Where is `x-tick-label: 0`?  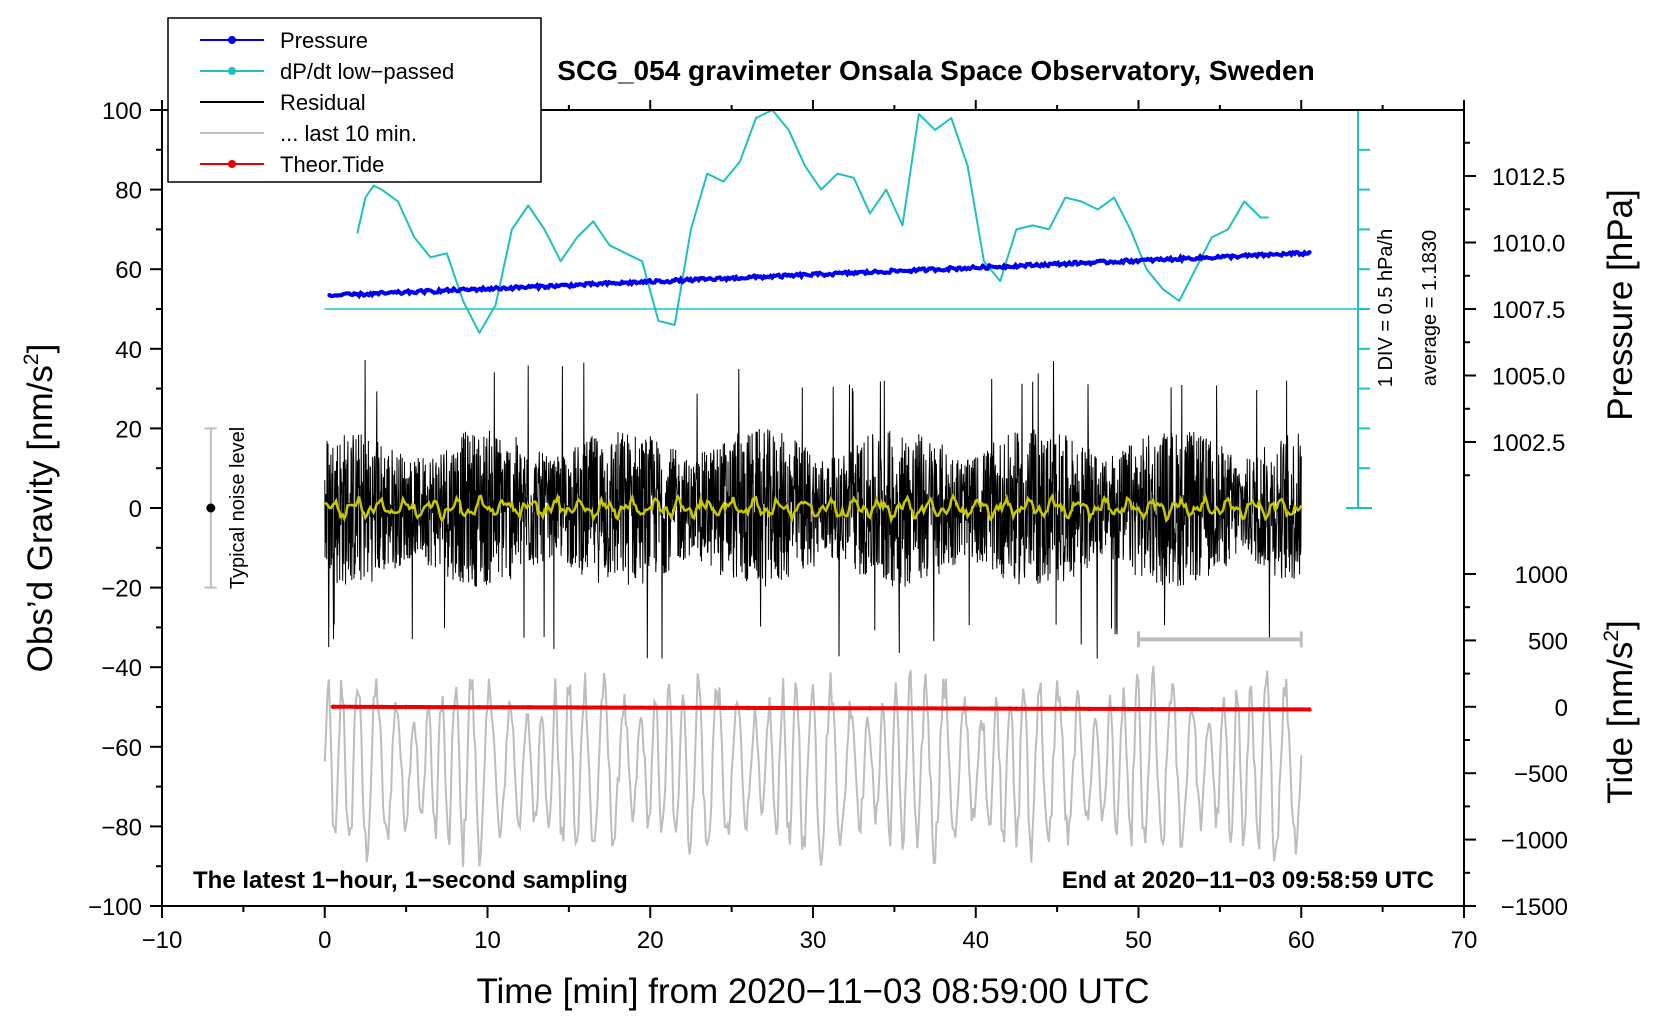 x-tick-label: 0 is located at coordinates (324, 940).